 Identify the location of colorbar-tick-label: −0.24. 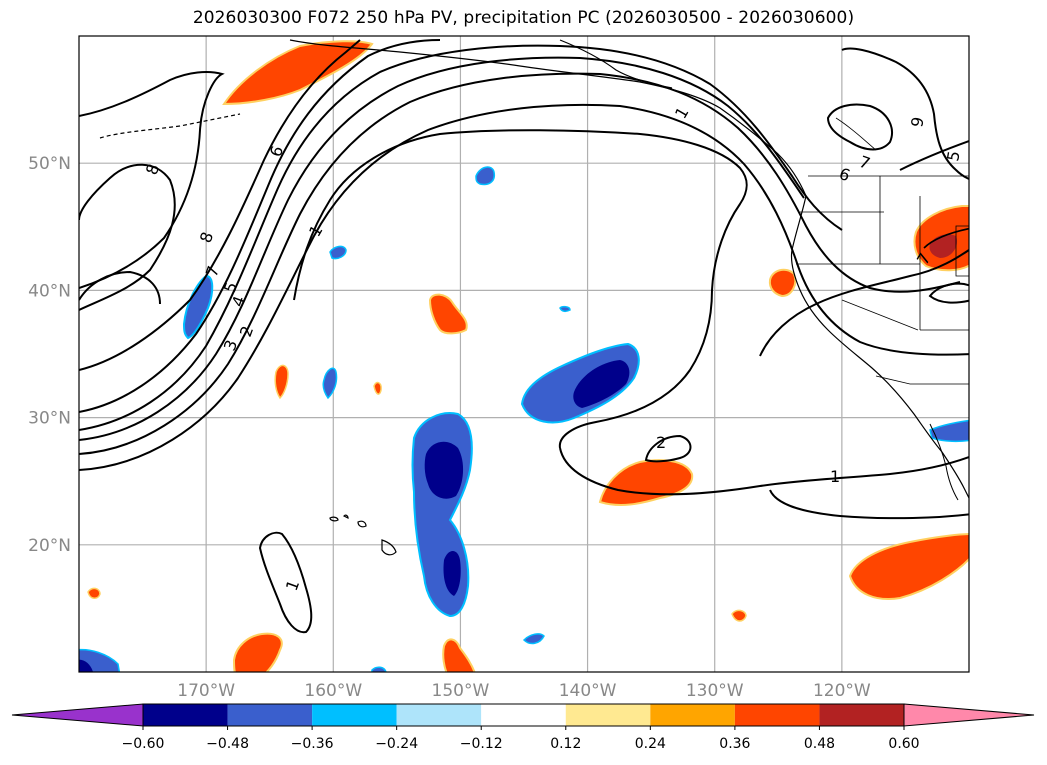
(396, 744).